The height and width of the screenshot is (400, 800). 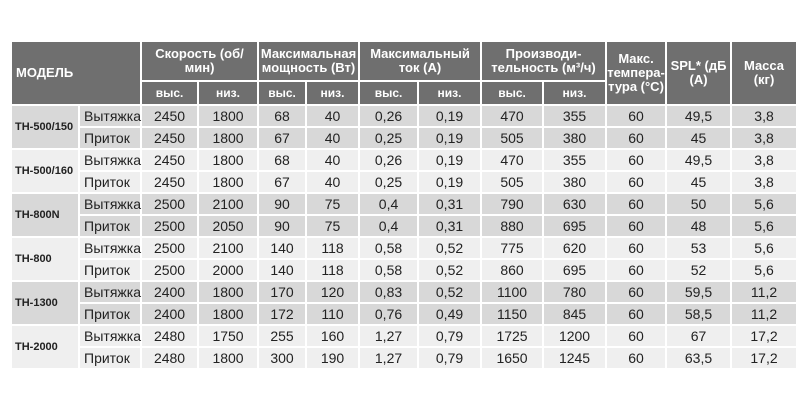 I want to click on value-cell: 1100, so click(x=512, y=292).